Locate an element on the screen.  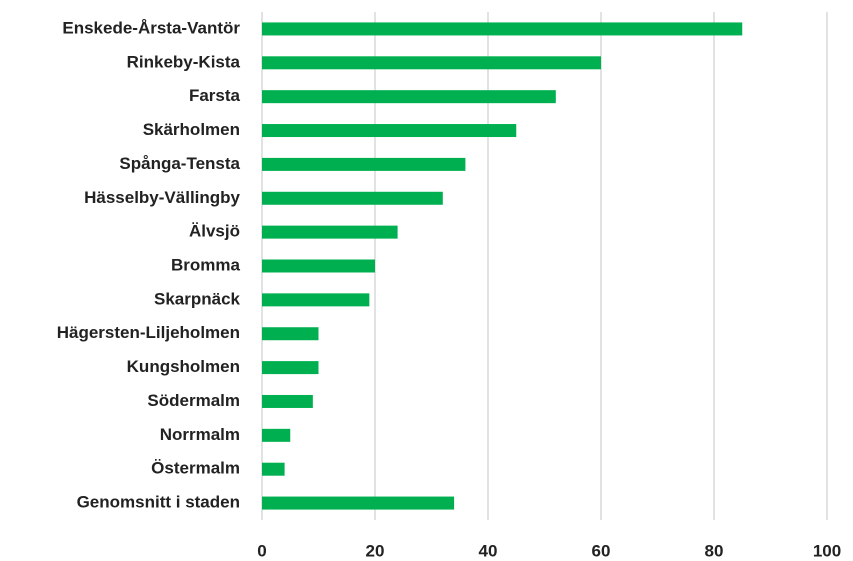
x-tick-label: 20 is located at coordinates (375, 550).